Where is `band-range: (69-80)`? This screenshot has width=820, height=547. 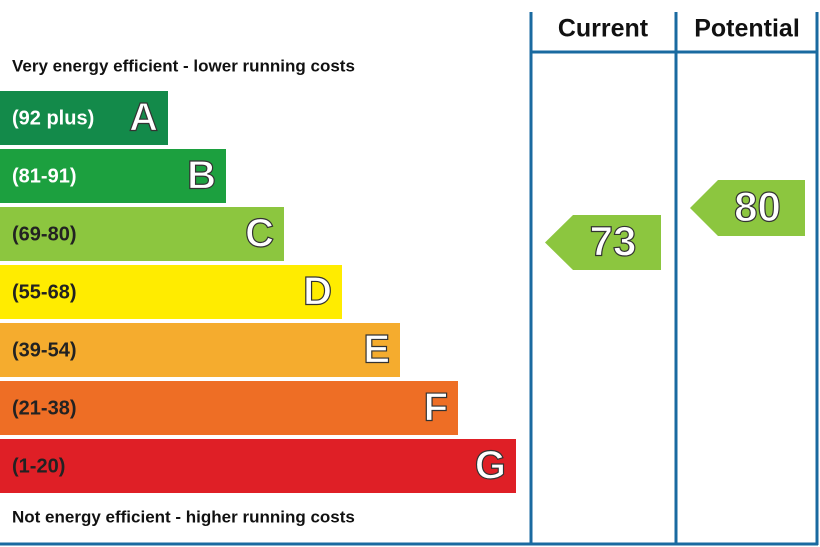 band-range: (69-80) is located at coordinates (44, 234).